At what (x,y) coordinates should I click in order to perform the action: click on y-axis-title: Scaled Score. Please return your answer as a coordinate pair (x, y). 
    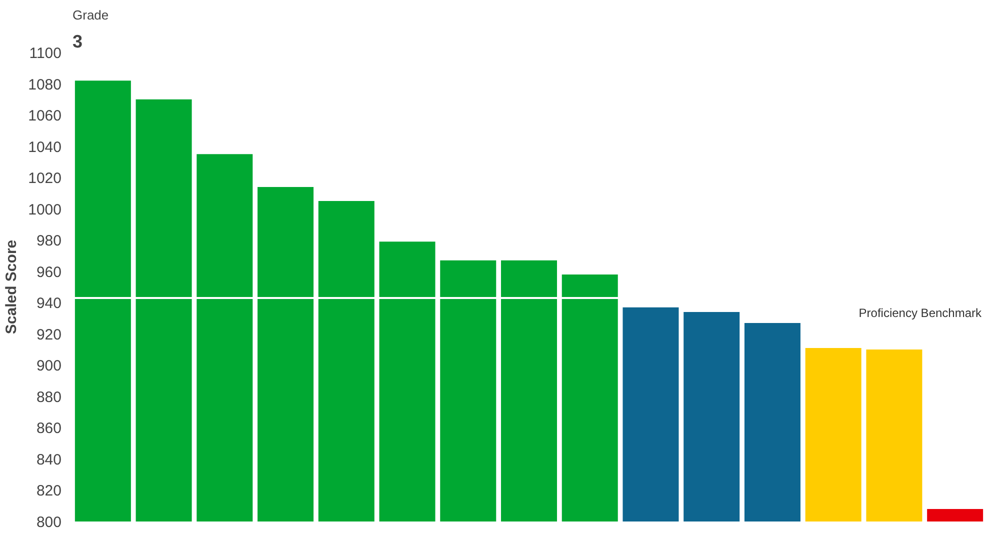
    Looking at the image, I should click on (11, 287).